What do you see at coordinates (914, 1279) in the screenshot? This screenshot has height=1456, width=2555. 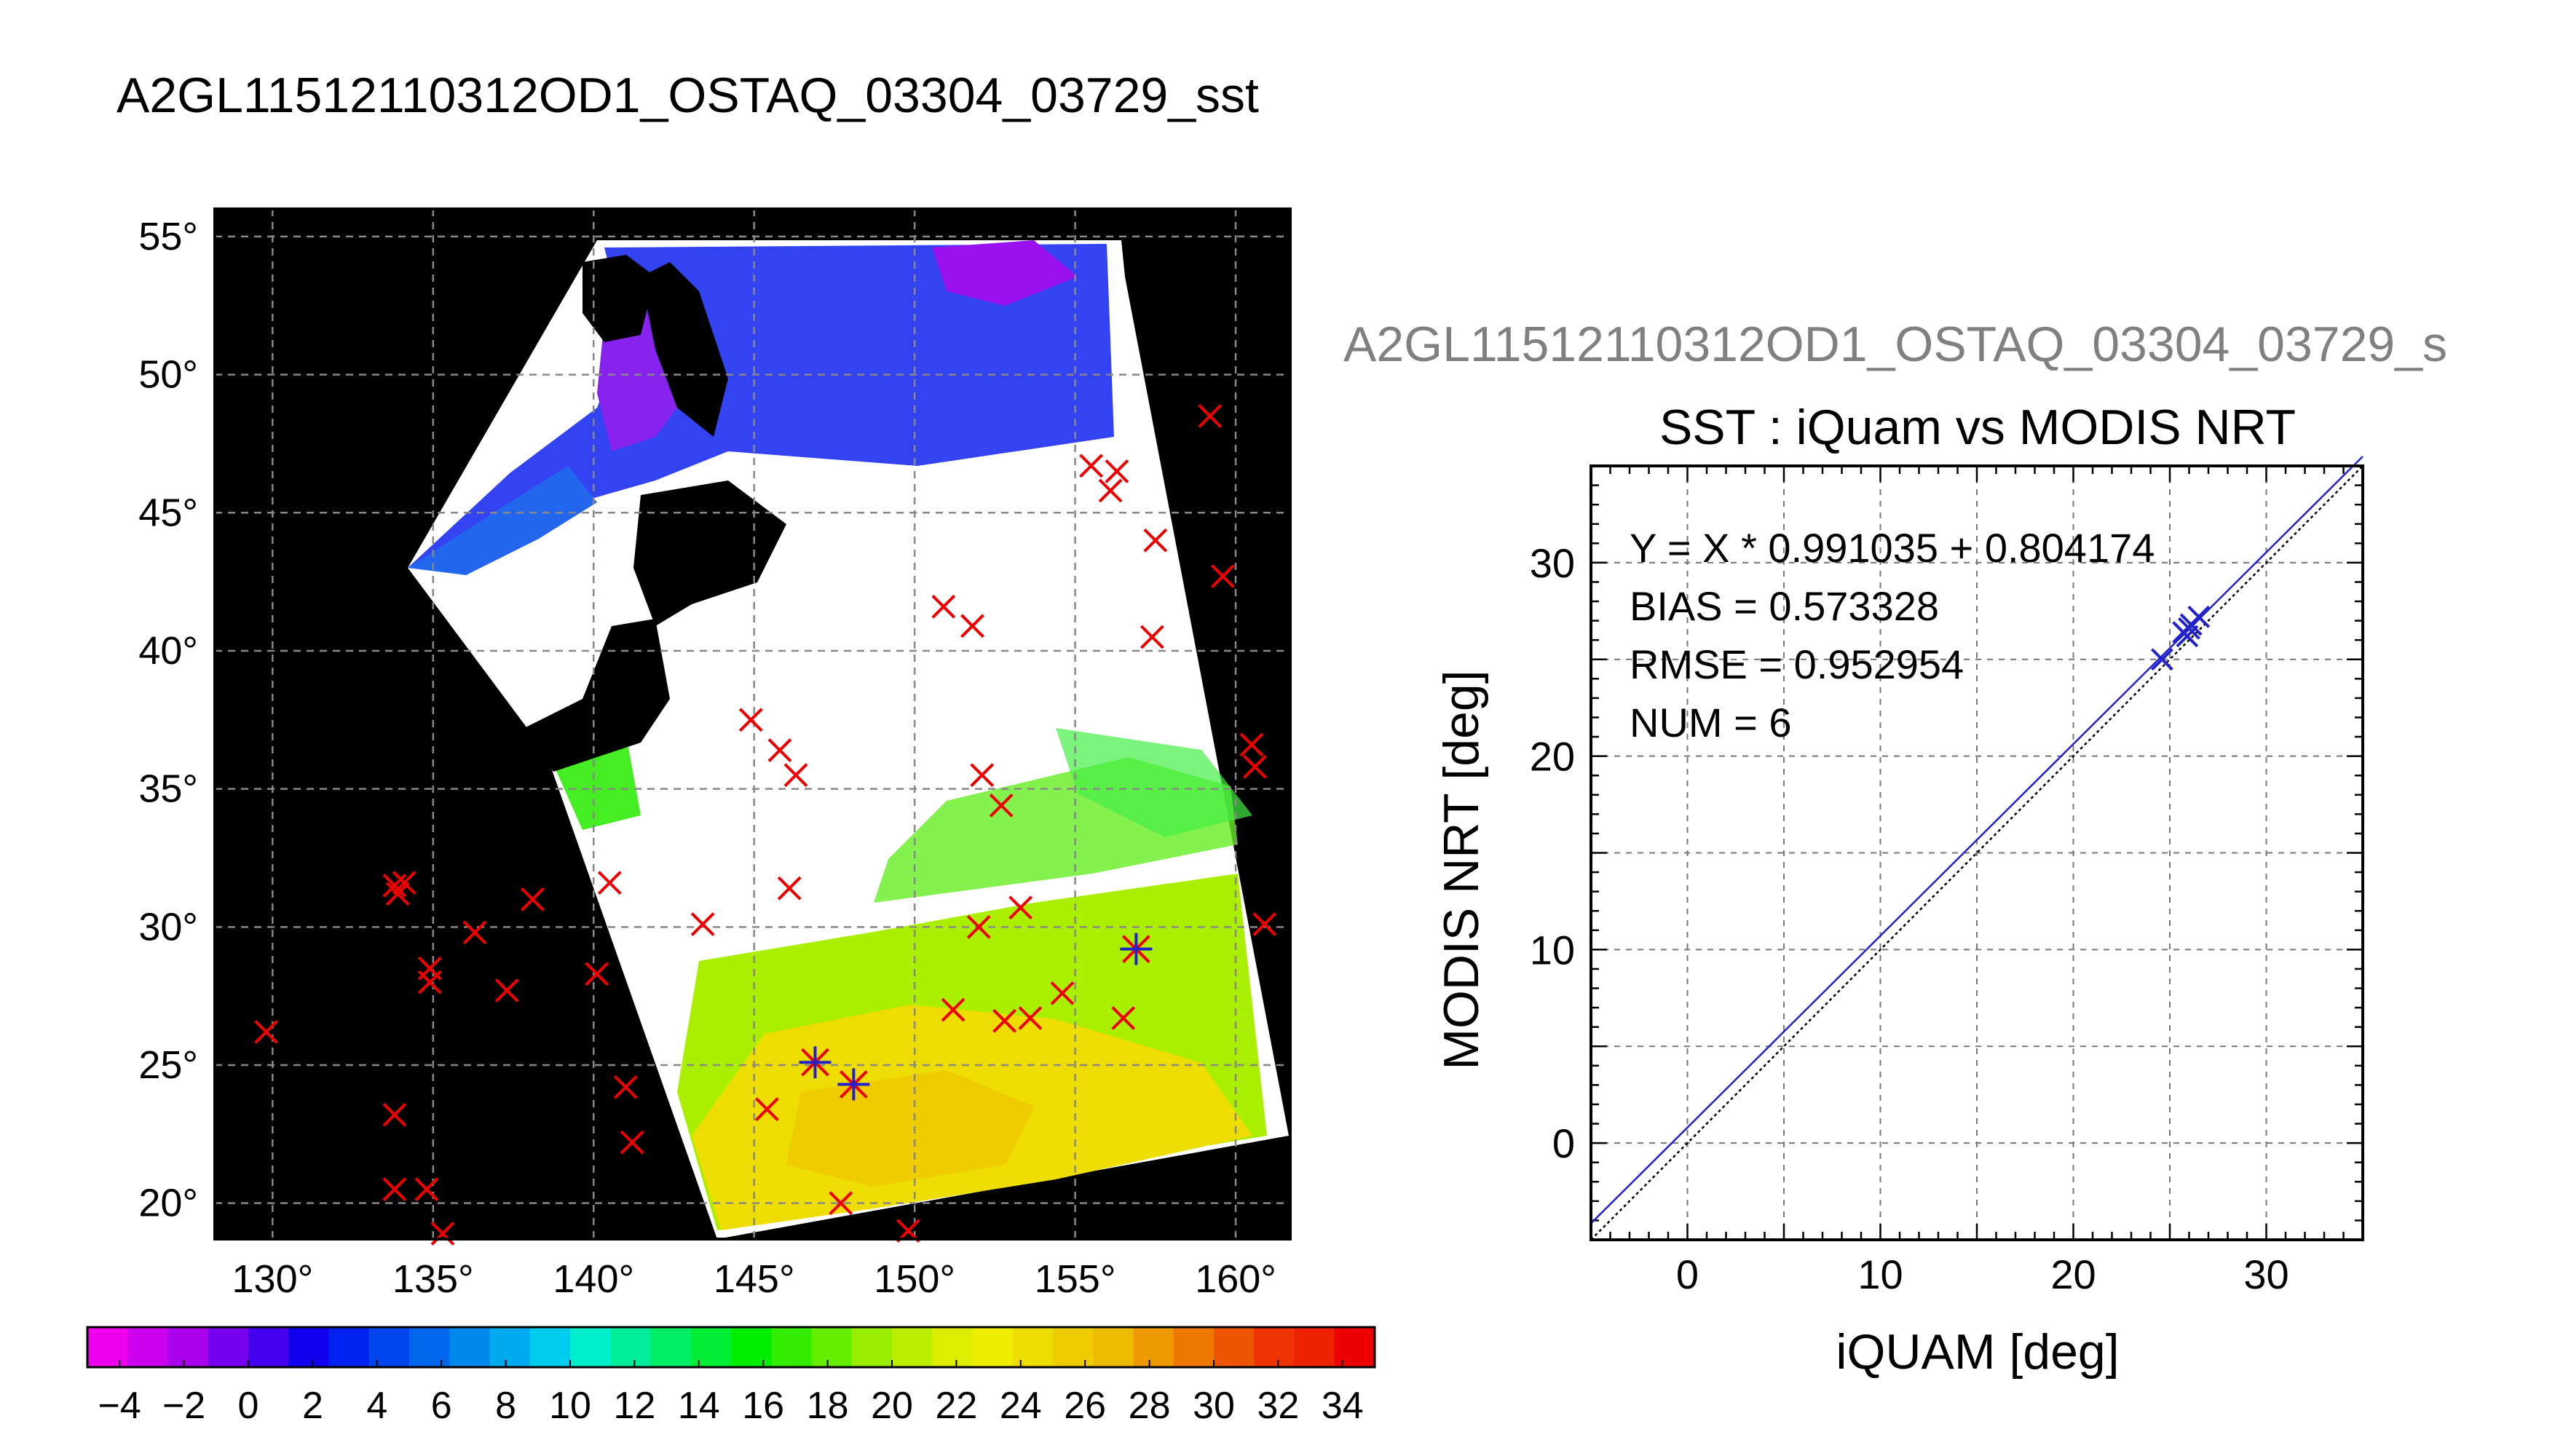 I see `lon-tick-label: 150°` at bounding box center [914, 1279].